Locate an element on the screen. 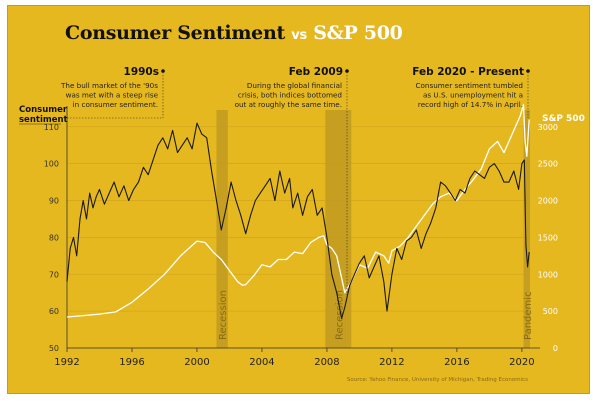  x-tick-label: 2008 is located at coordinates (326, 362).